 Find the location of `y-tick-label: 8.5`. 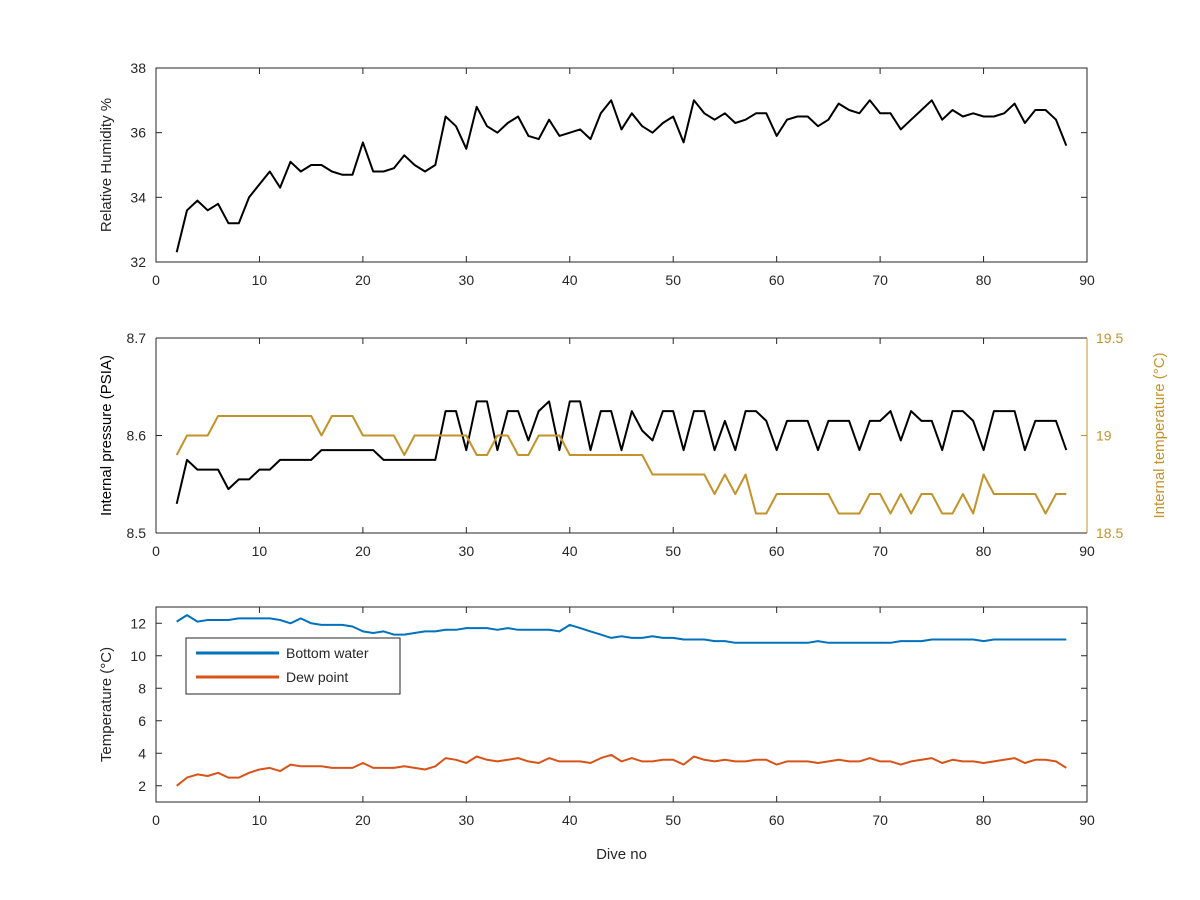

y-tick-label: 8.5 is located at coordinates (137, 533).